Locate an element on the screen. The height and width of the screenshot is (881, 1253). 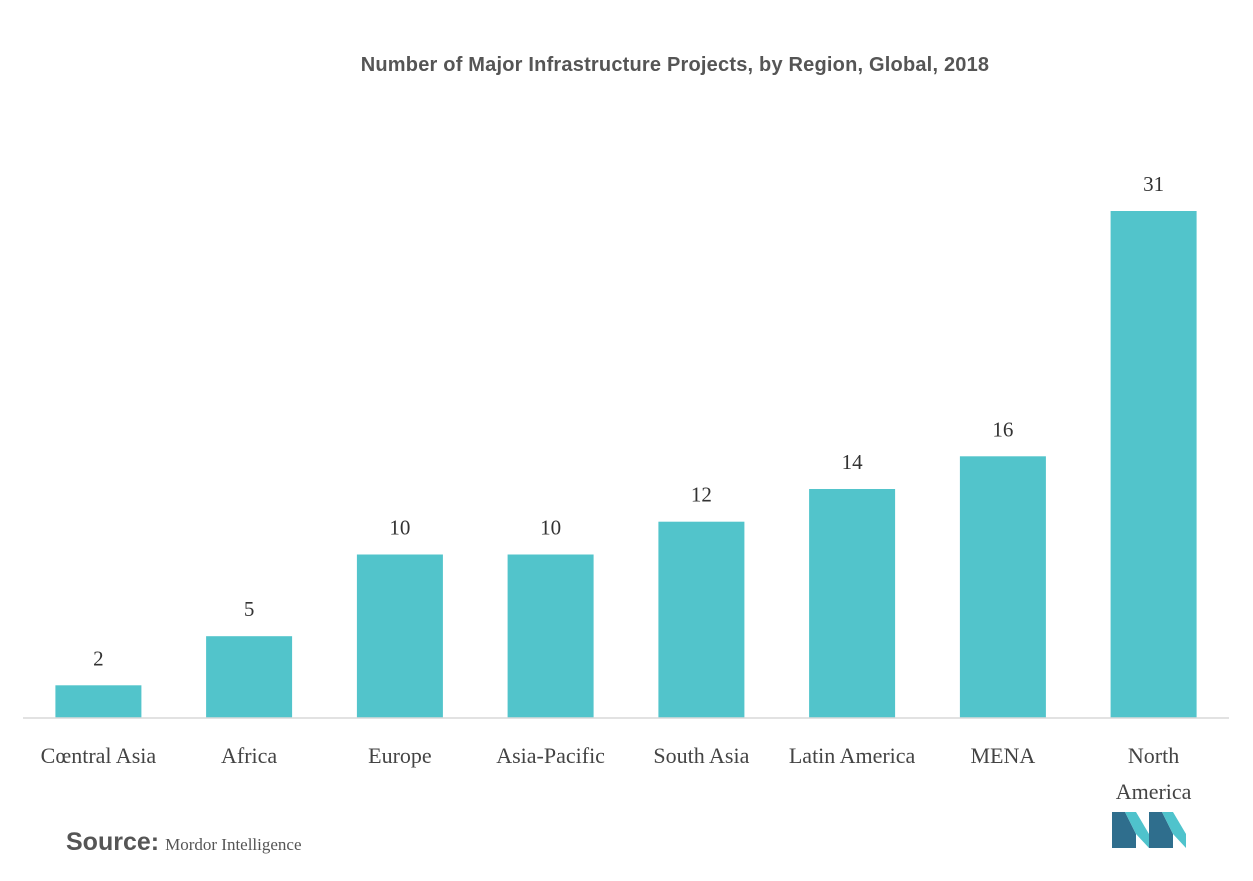
mordor-intelligence-logo is located at coordinates (1149, 830).